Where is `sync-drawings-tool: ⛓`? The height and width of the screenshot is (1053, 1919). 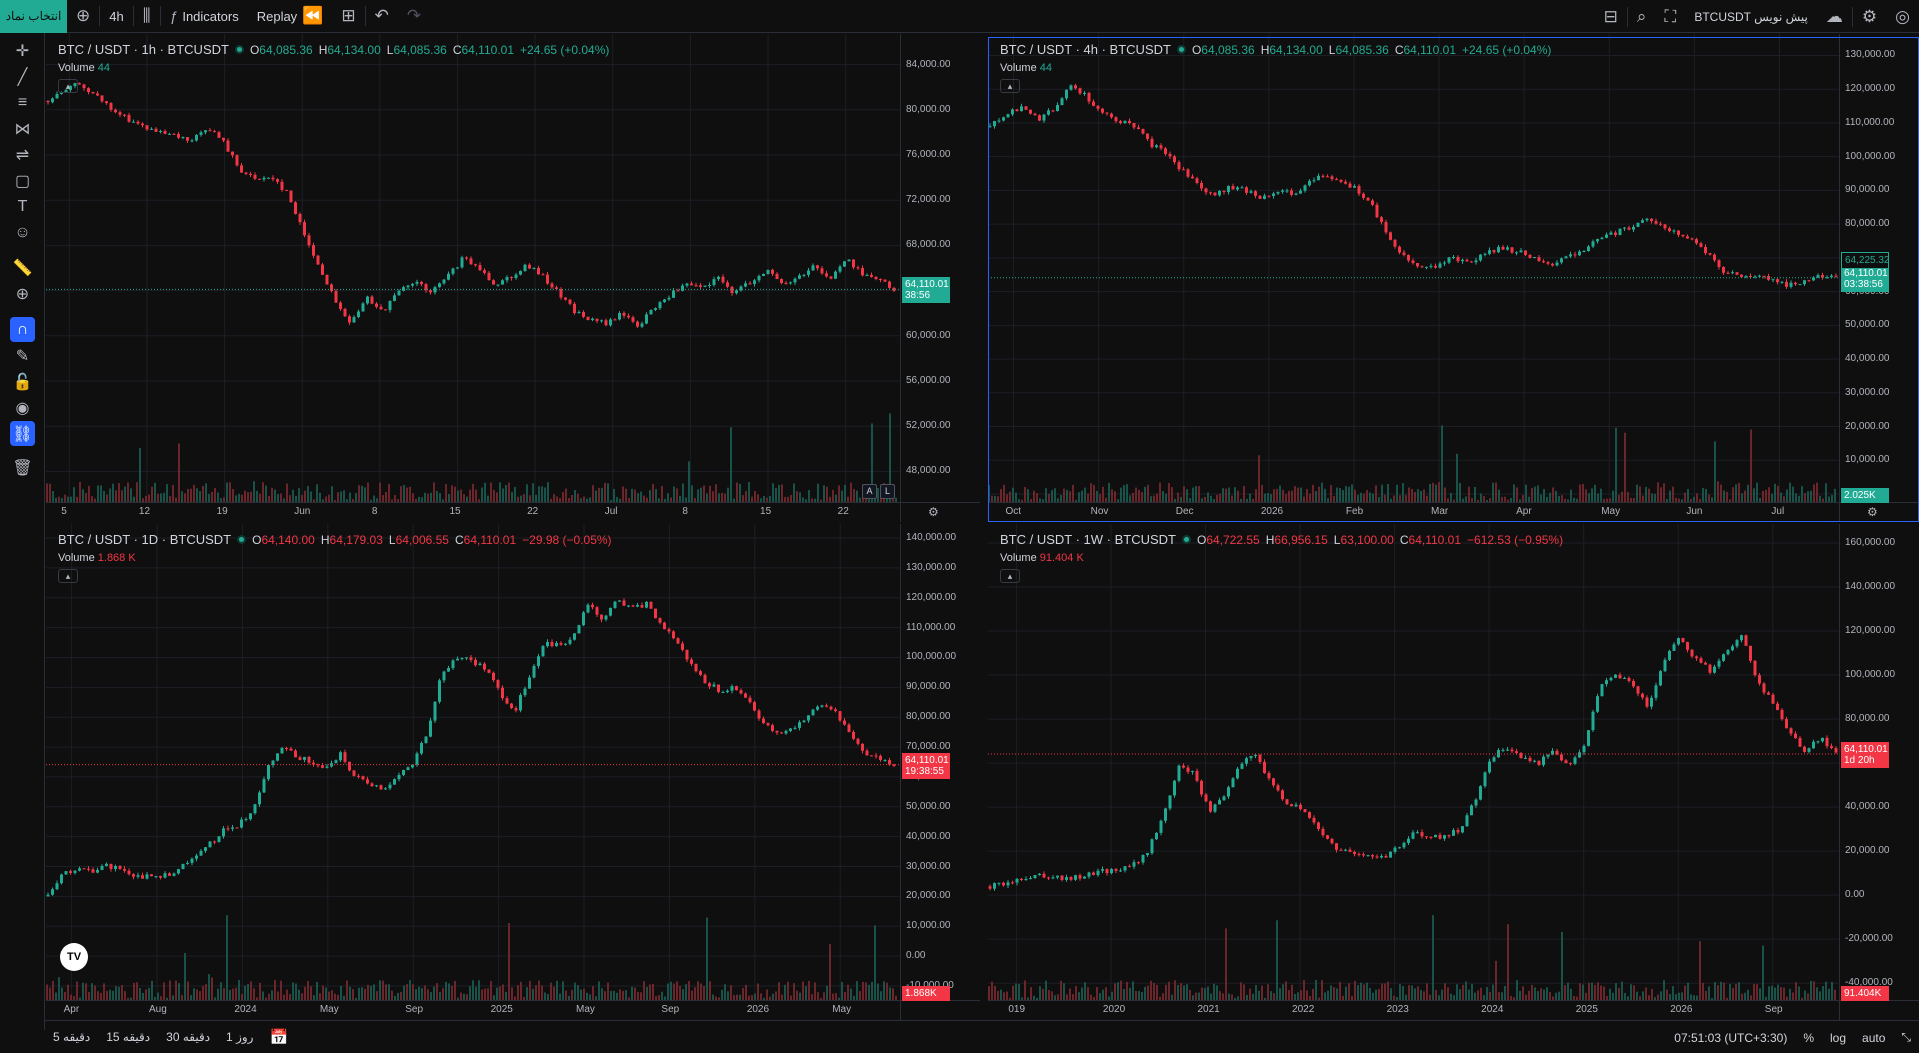
sync-drawings-tool: ⛓ is located at coordinates (22, 433).